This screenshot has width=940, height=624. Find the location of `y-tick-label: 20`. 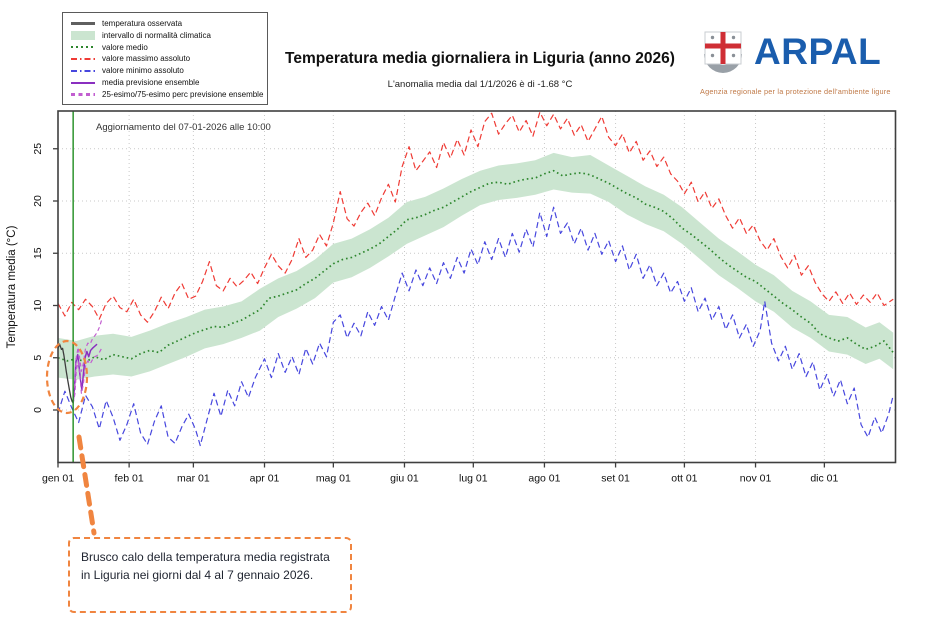

y-tick-label: 20 is located at coordinates (38, 201).